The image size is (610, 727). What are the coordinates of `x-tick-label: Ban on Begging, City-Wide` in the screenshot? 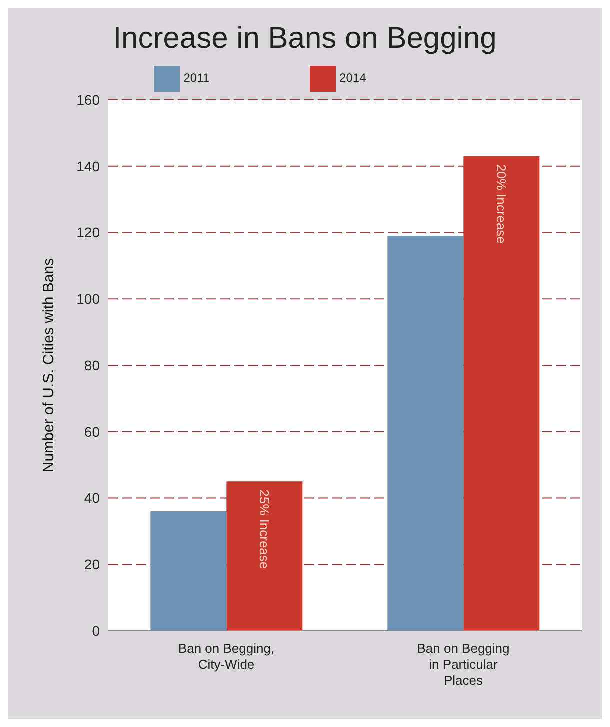 It's located at (226, 656).